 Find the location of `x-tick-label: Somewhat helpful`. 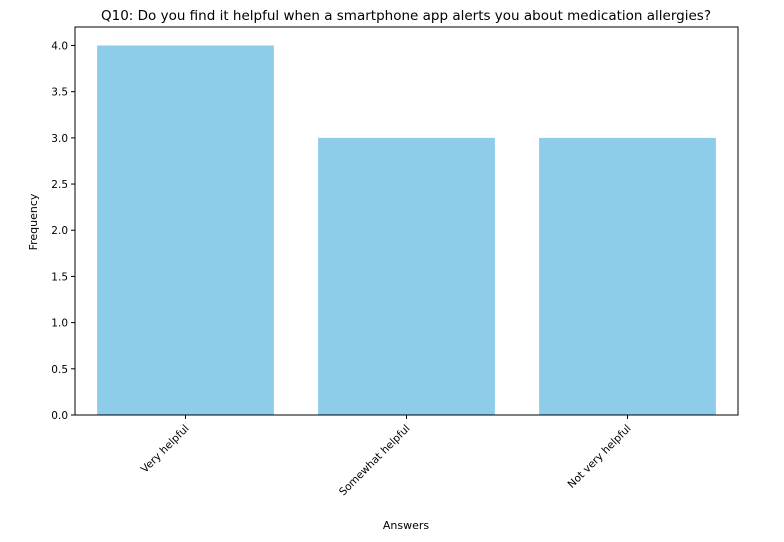

x-tick-label: Somewhat helpful is located at coordinates (375, 461).